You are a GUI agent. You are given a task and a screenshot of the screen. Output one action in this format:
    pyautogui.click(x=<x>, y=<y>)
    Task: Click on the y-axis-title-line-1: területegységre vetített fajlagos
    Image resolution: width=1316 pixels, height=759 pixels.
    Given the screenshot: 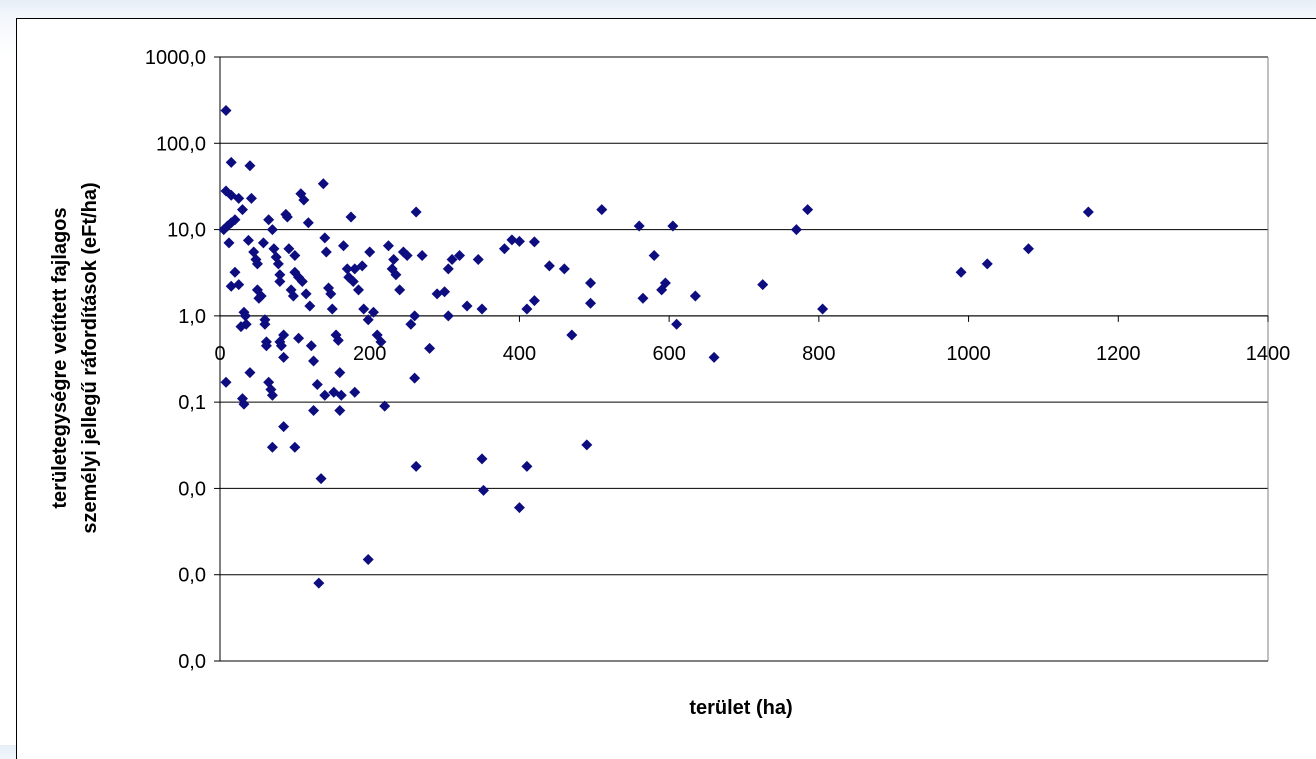 What is the action you would take?
    pyautogui.click(x=60, y=357)
    